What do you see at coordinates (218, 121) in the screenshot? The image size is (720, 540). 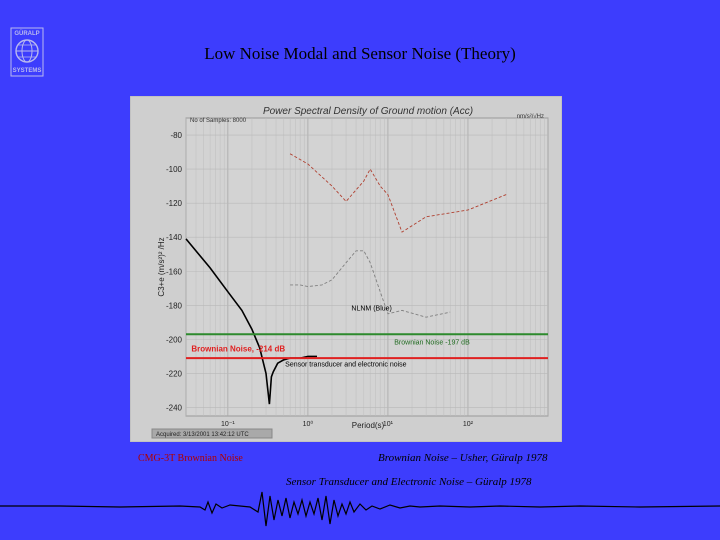 I see `sample-count-label: No of Samples: 8000` at bounding box center [218, 121].